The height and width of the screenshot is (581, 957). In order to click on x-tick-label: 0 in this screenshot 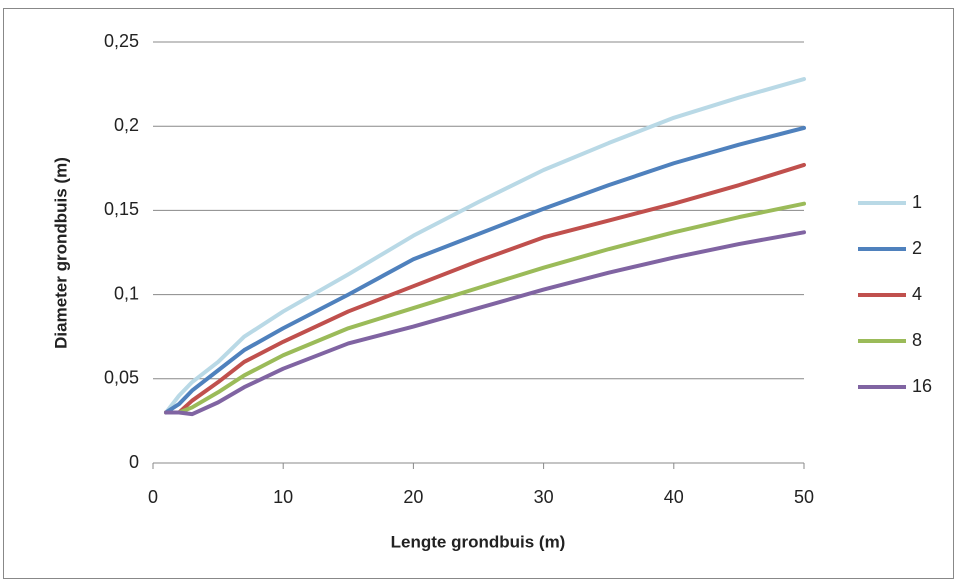, I will do `click(153, 497)`.